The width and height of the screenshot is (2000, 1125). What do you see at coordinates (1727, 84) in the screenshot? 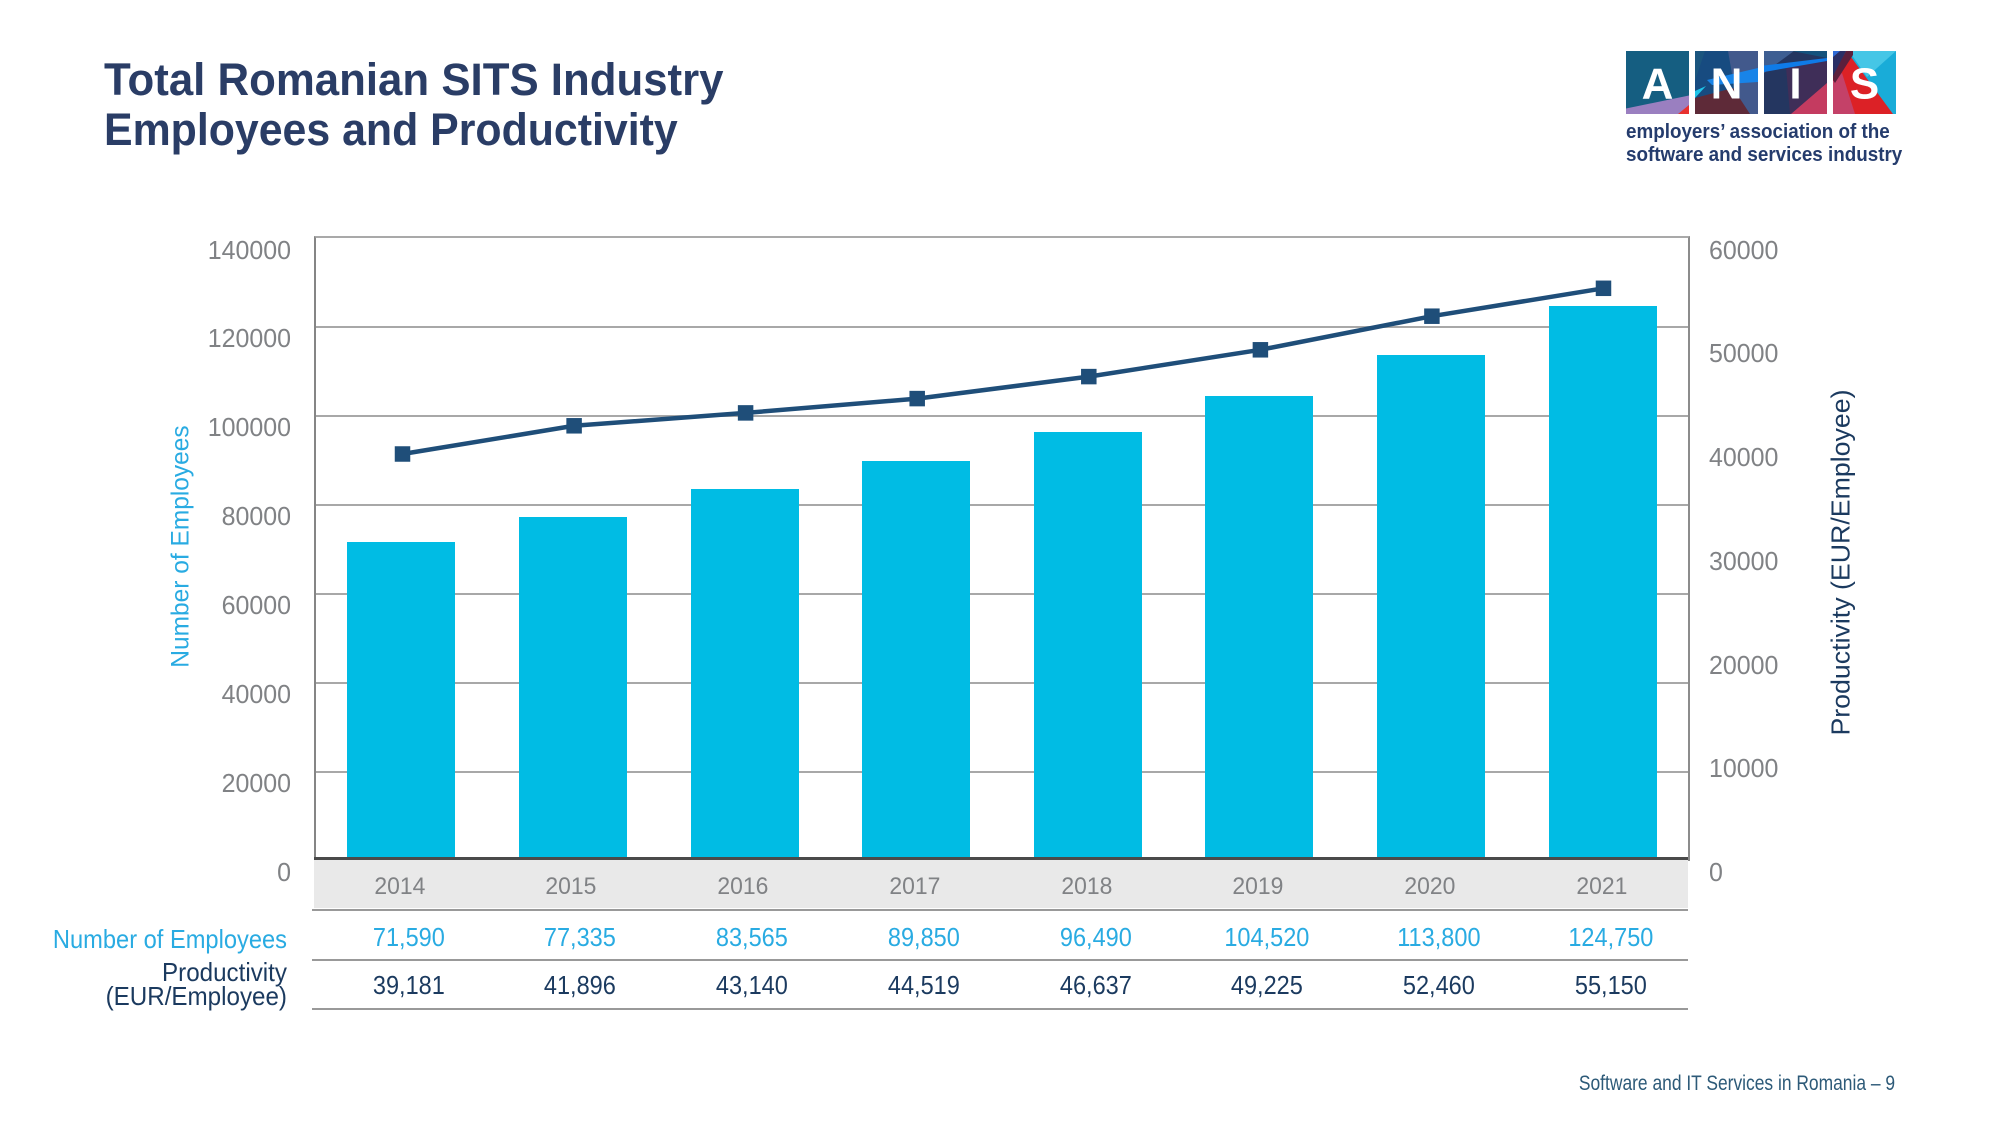
I see `svg-text: N` at bounding box center [1727, 84].